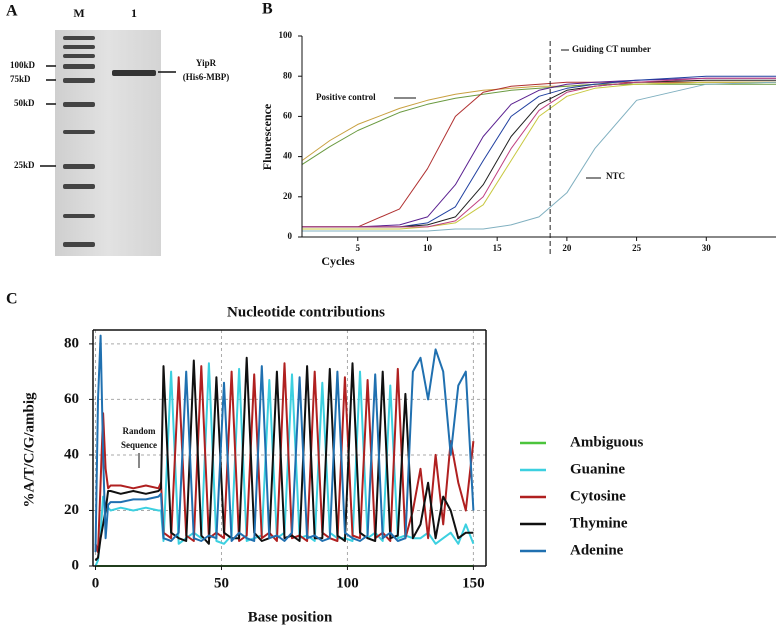  I want to click on panel-label: B, so click(267, 9).